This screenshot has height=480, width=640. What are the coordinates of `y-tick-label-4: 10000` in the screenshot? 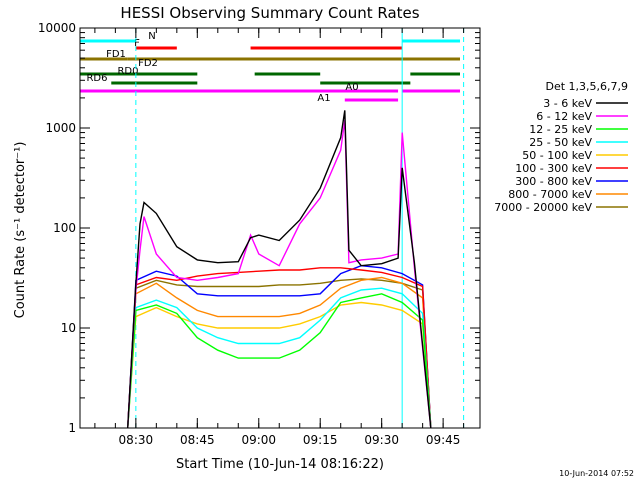 It's located at (57, 28).